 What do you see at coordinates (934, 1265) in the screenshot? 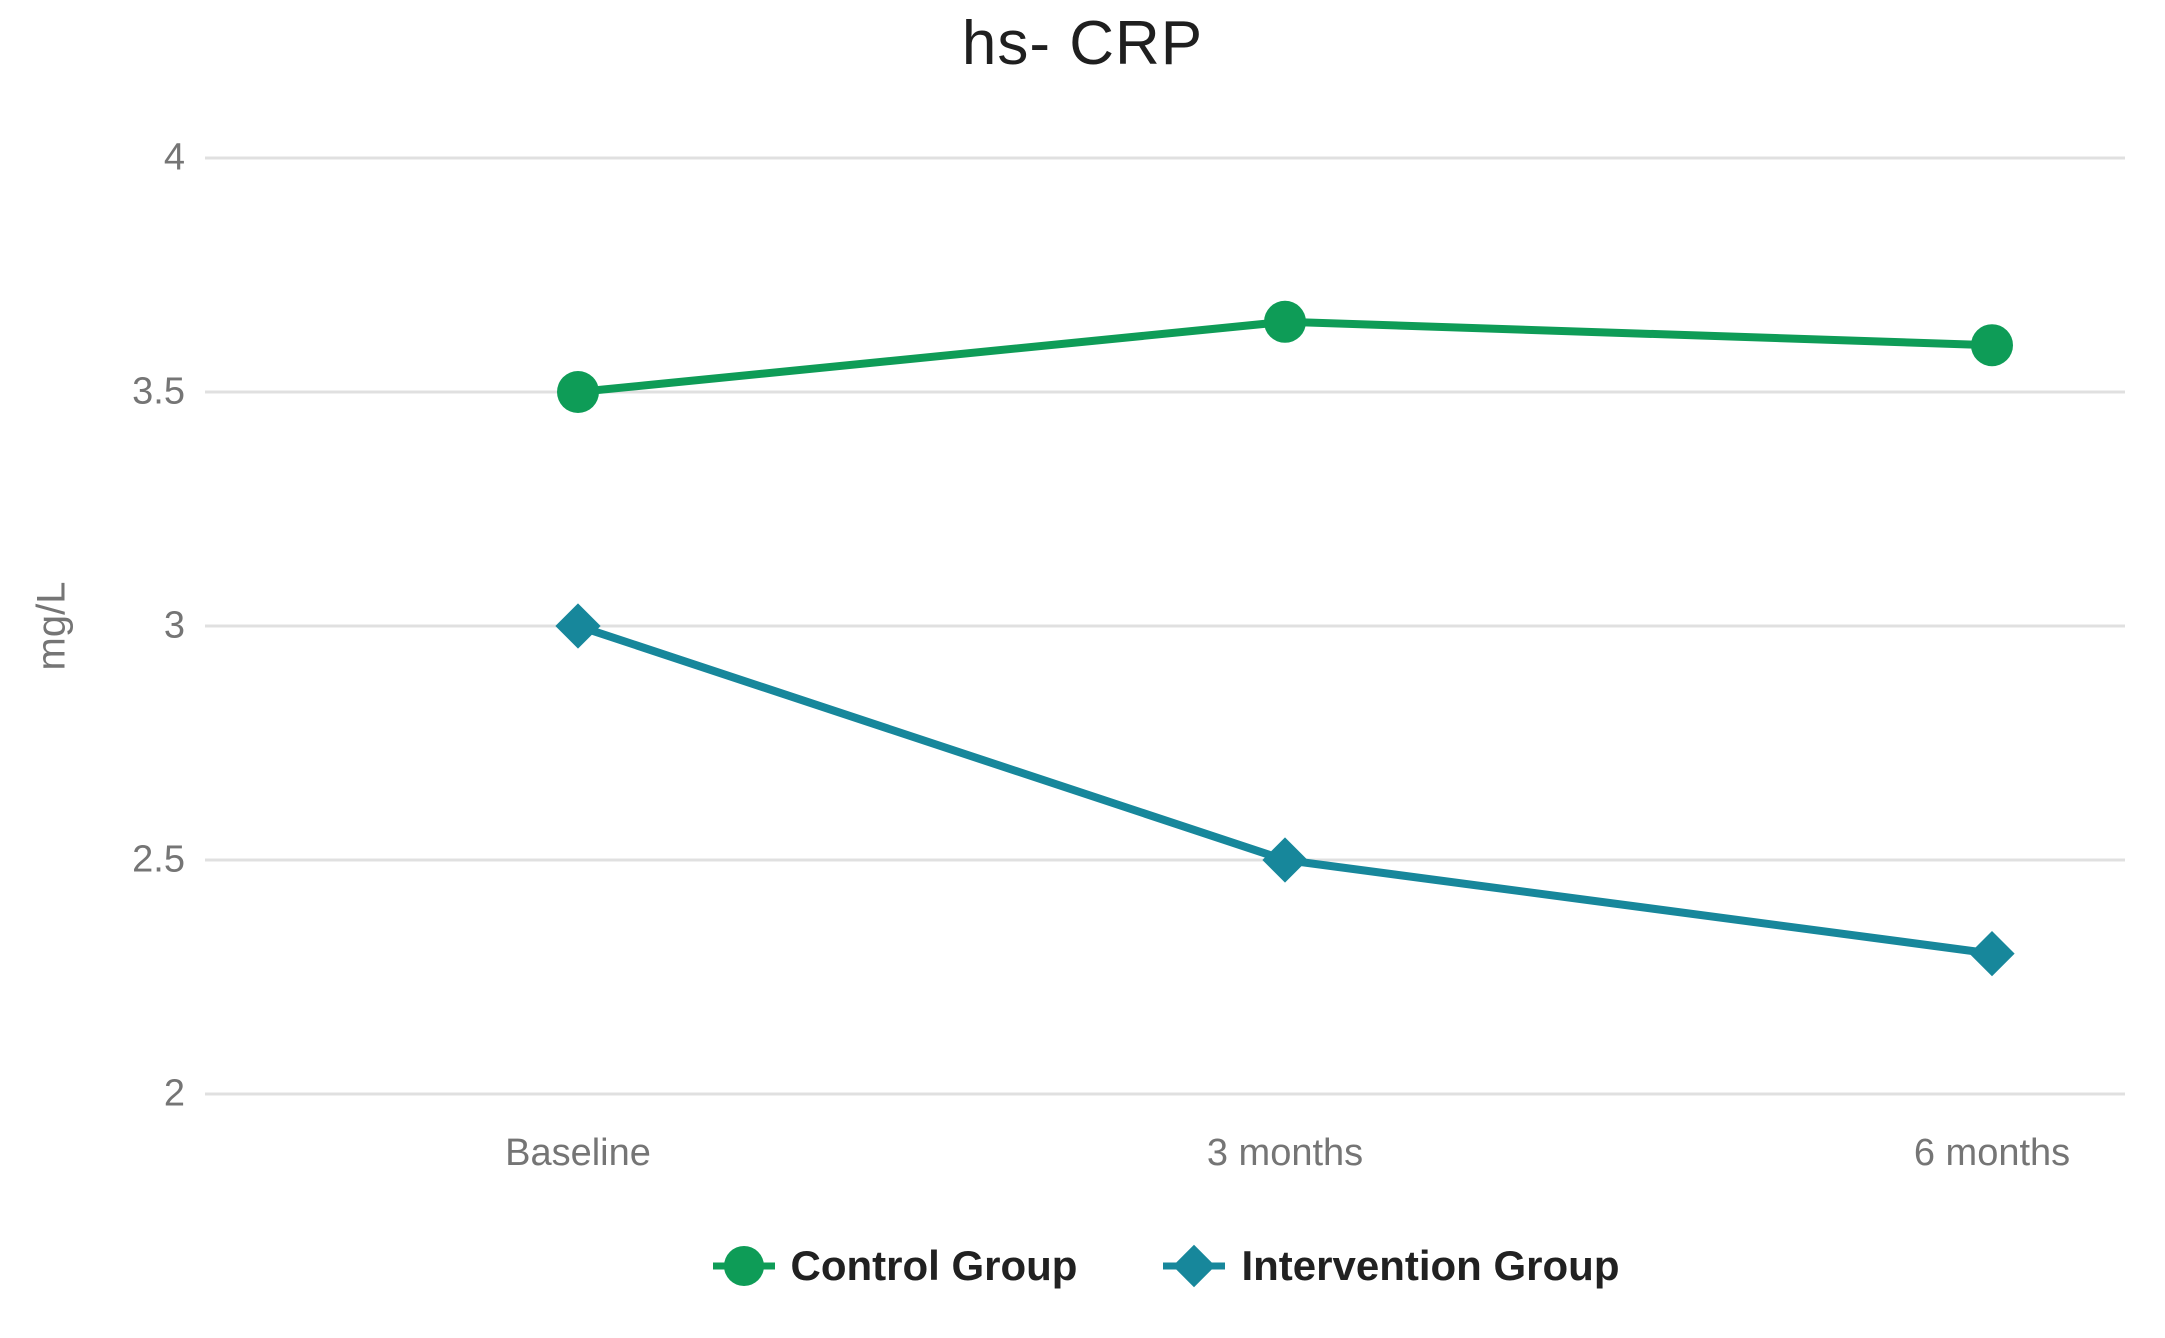
I see `legend-label: Control Group` at bounding box center [934, 1265].